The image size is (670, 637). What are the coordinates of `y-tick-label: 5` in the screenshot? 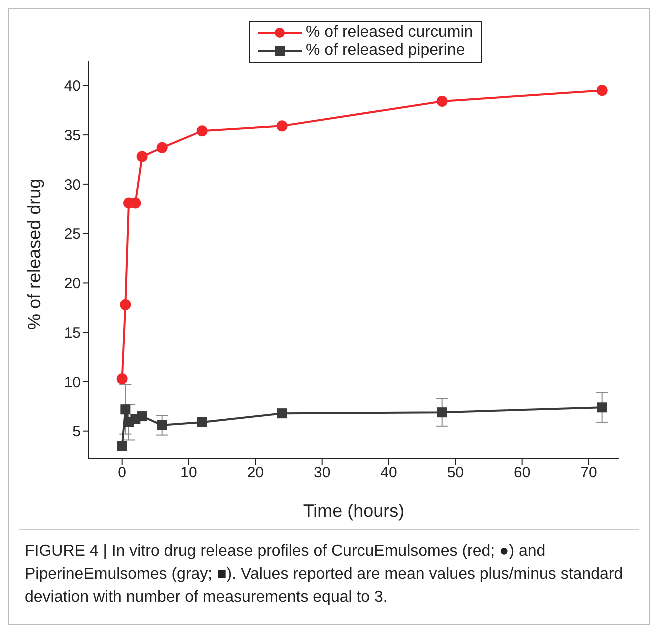 It's located at (76, 432).